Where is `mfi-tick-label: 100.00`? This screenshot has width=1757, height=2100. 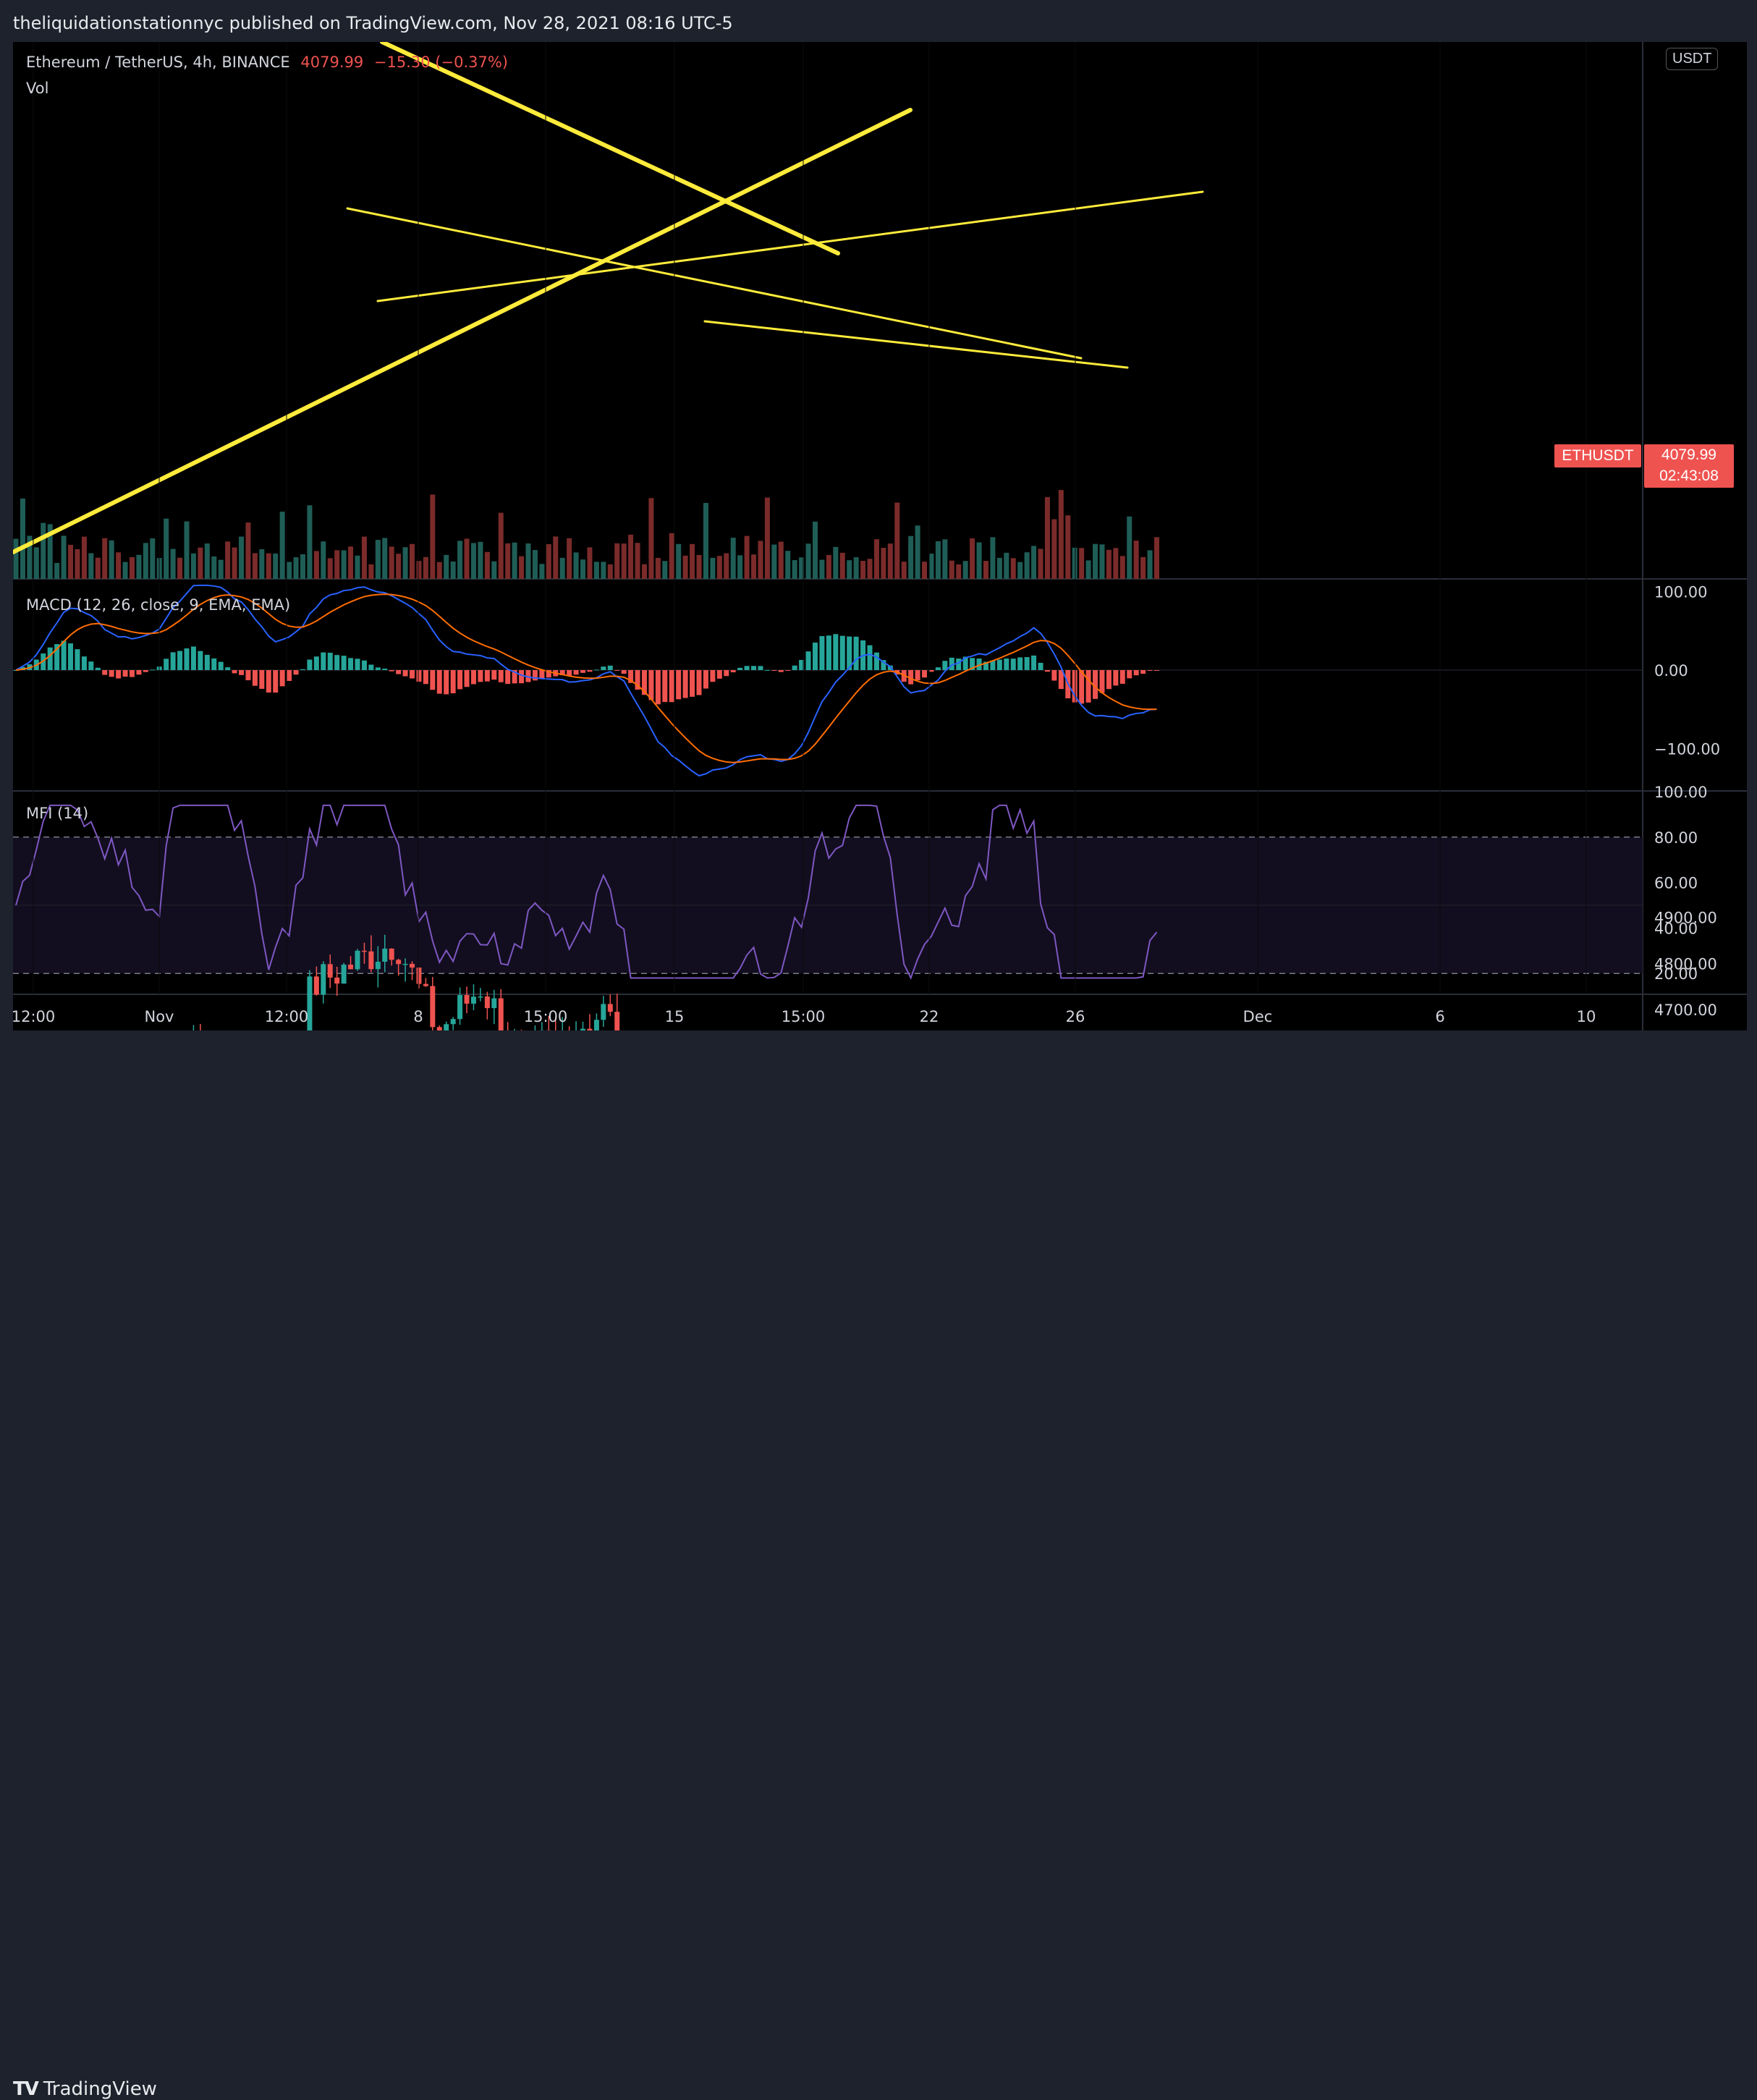 mfi-tick-label: 100.00 is located at coordinates (1680, 792).